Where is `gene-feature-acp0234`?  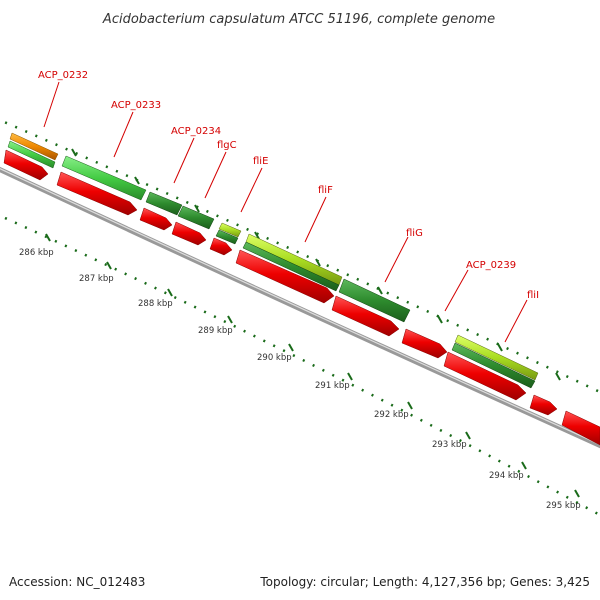 gene-feature-acp0234 is located at coordinates (164, 203).